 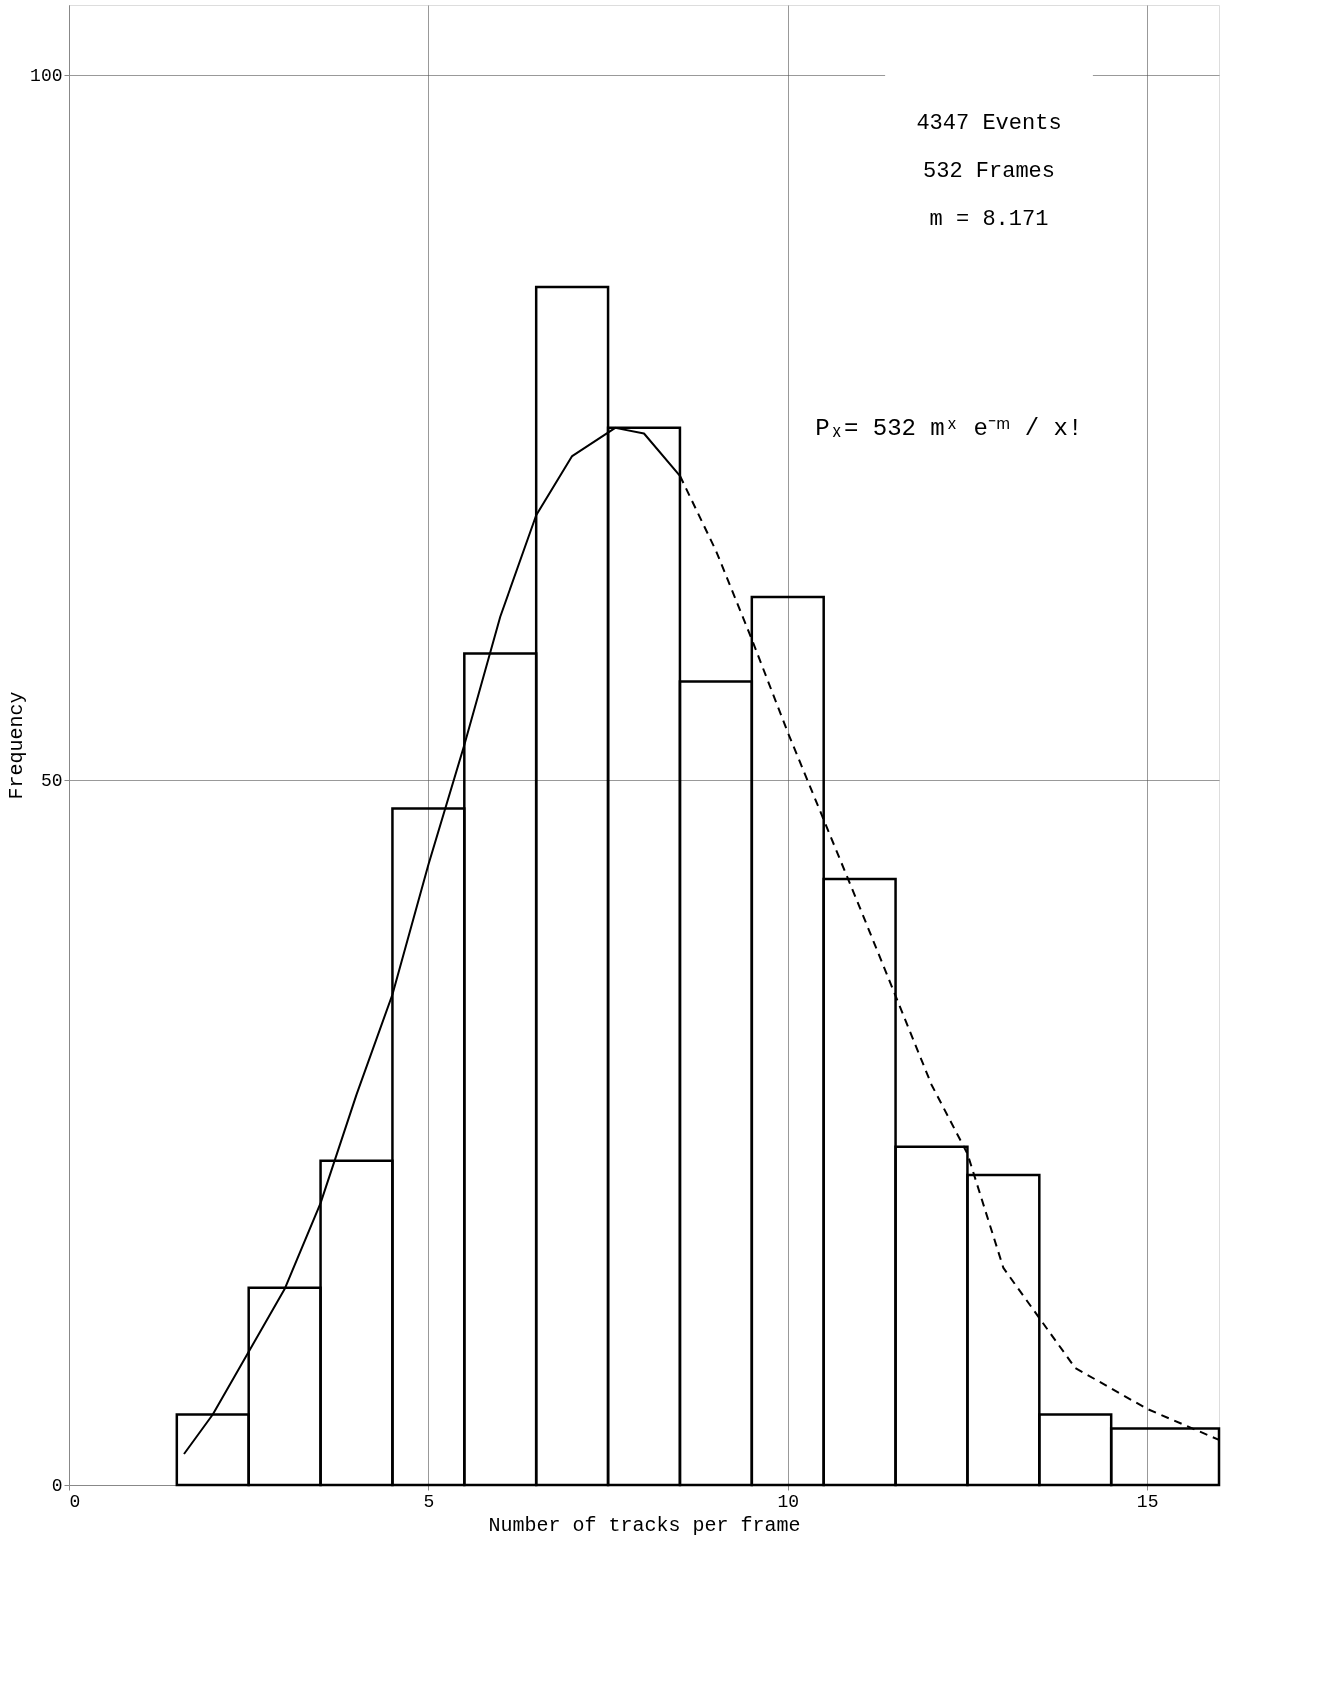 What do you see at coordinates (57, 1485) in the screenshot?
I see `y-tick-label: 0` at bounding box center [57, 1485].